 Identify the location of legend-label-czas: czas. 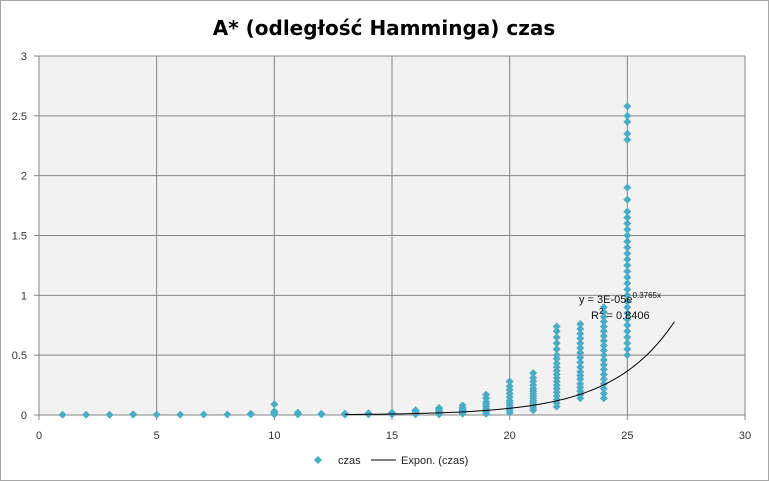
(349, 461).